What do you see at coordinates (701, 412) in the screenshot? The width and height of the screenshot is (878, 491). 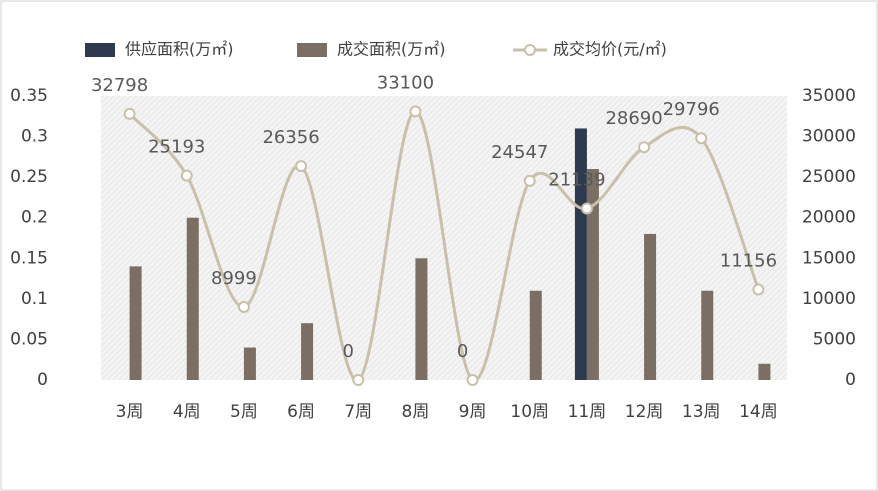 I see `x-tick-label: 13周` at bounding box center [701, 412].